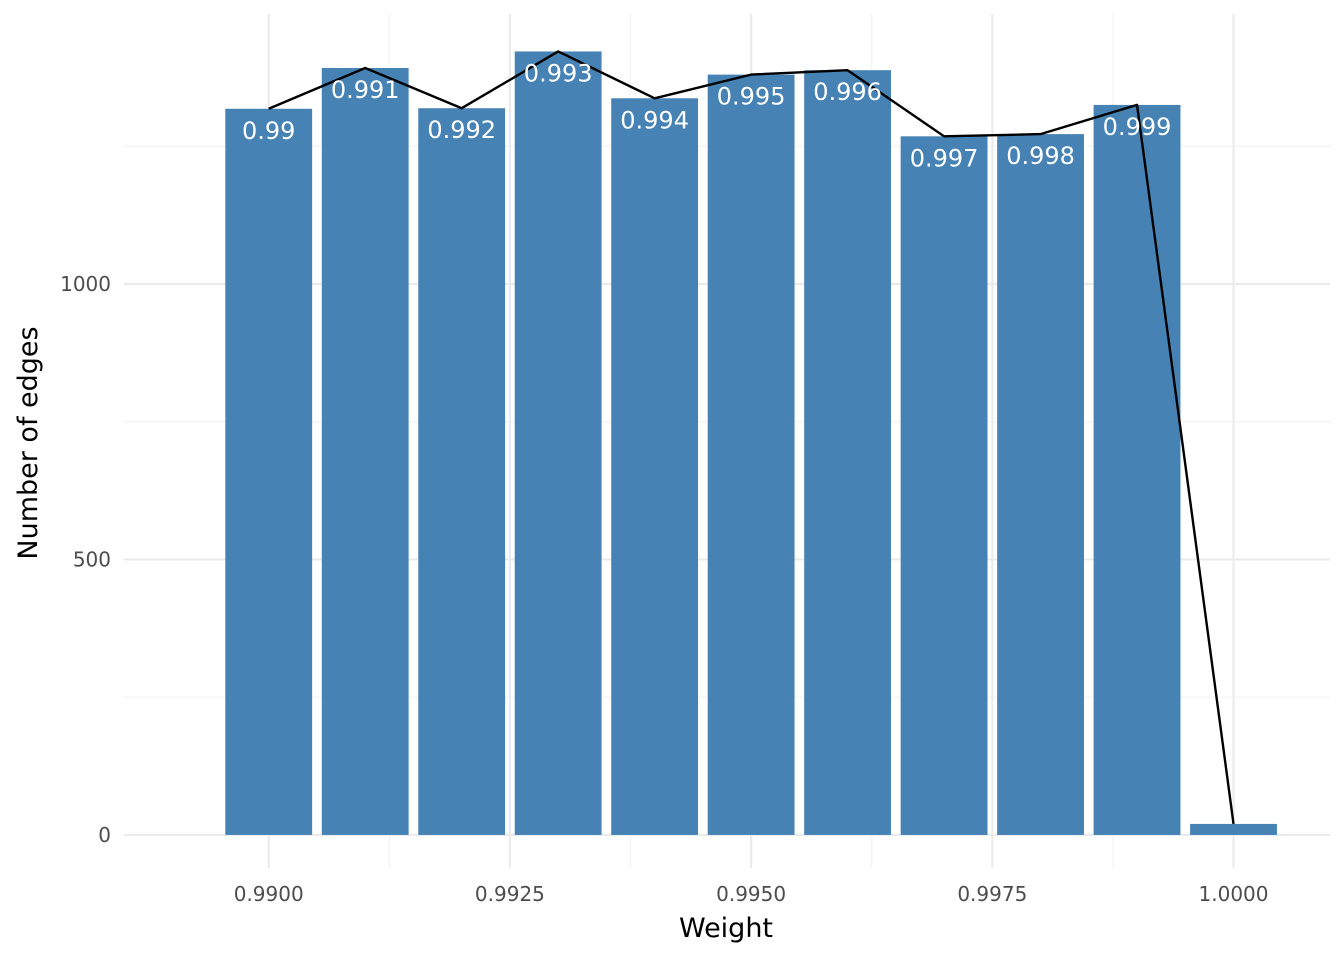  I want to click on bar-label: 0.994, so click(654, 120).